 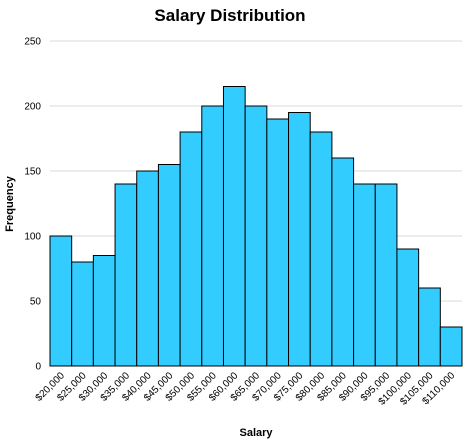 What do you see at coordinates (256, 433) in the screenshot?
I see `x-axis-label: Salary` at bounding box center [256, 433].